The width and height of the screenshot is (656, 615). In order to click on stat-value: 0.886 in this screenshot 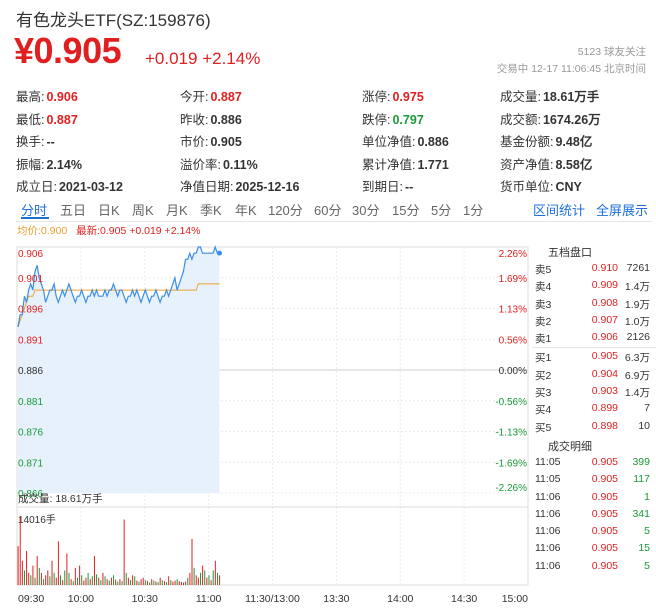, I will do `click(226, 119)`.